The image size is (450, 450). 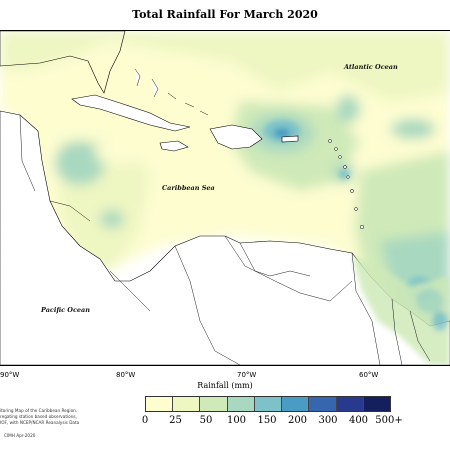 What do you see at coordinates (171, 92) in the screenshot?
I see `bahamas` at bounding box center [171, 92].